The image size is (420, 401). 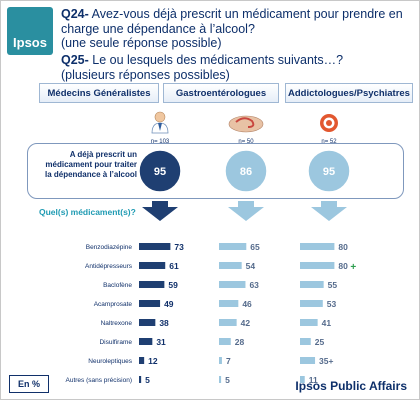 What do you see at coordinates (332, 304) in the screenshot?
I see `bar-value-label: 53` at bounding box center [332, 304].